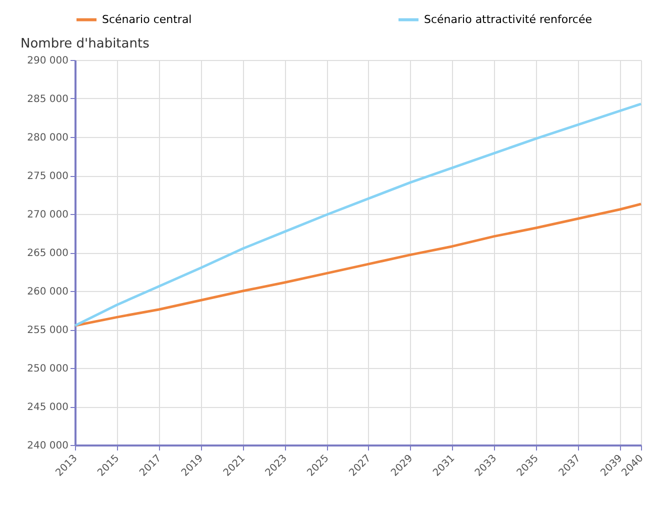  What do you see at coordinates (85, 44) in the screenshot?
I see `y-axis-title: Nombre d'habitants` at bounding box center [85, 44].